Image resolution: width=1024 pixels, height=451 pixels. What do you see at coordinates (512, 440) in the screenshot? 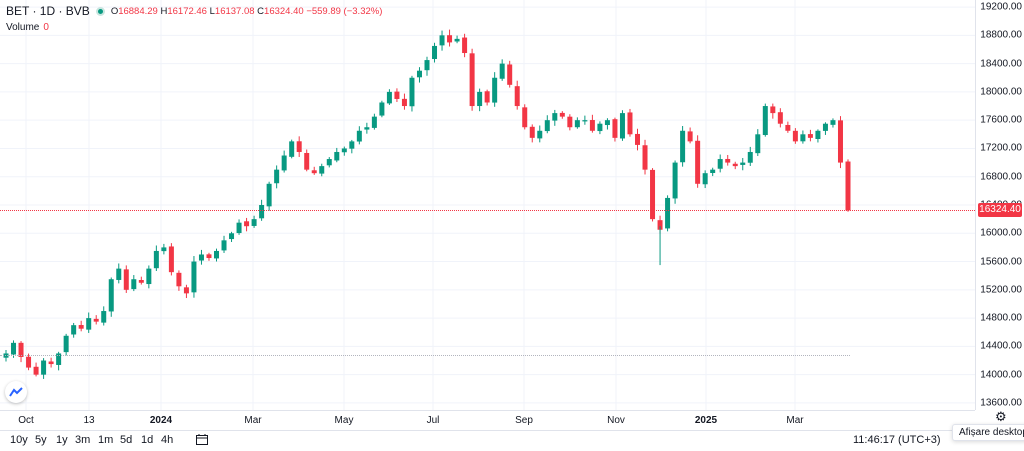
I see `bottom-toolbar: 11:46:17 (UTC+3) 10y 5y 1y 3m 1m 5d 1d 4h` at bounding box center [512, 440].